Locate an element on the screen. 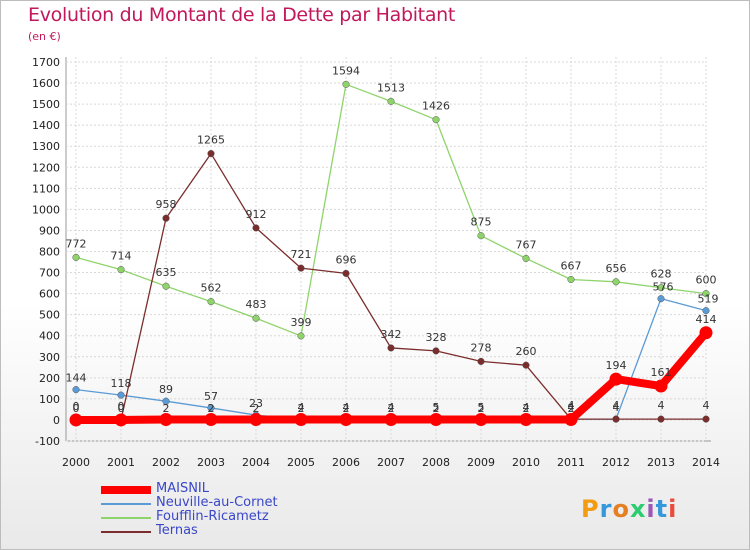 The width and height of the screenshot is (750, 550). data-label: 600 is located at coordinates (706, 280).